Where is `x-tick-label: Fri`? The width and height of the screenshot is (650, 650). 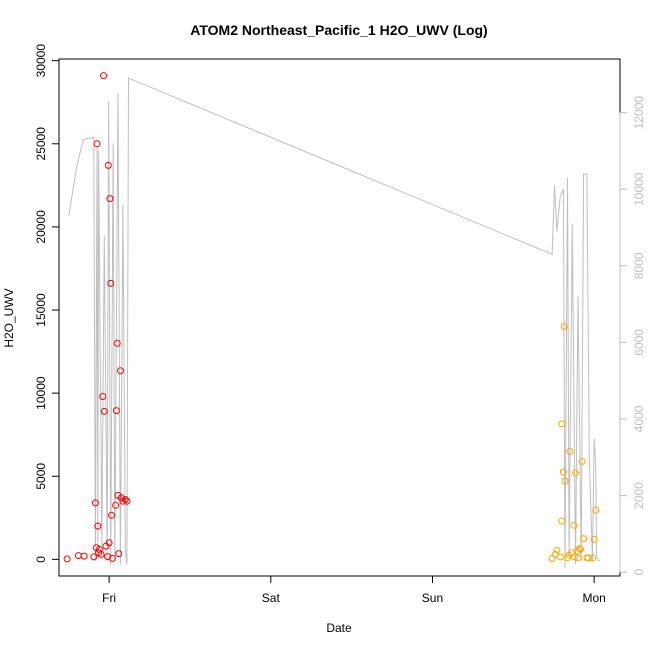 x-tick-label: Fri is located at coordinates (109, 598).